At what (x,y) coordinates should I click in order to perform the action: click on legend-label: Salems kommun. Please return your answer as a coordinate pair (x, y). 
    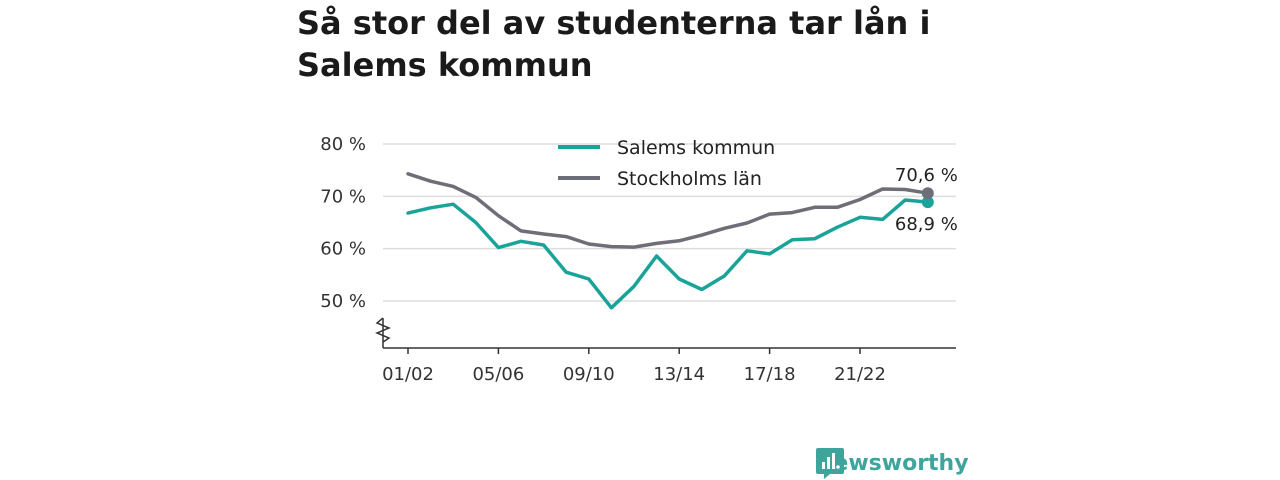
    Looking at the image, I should click on (696, 148).